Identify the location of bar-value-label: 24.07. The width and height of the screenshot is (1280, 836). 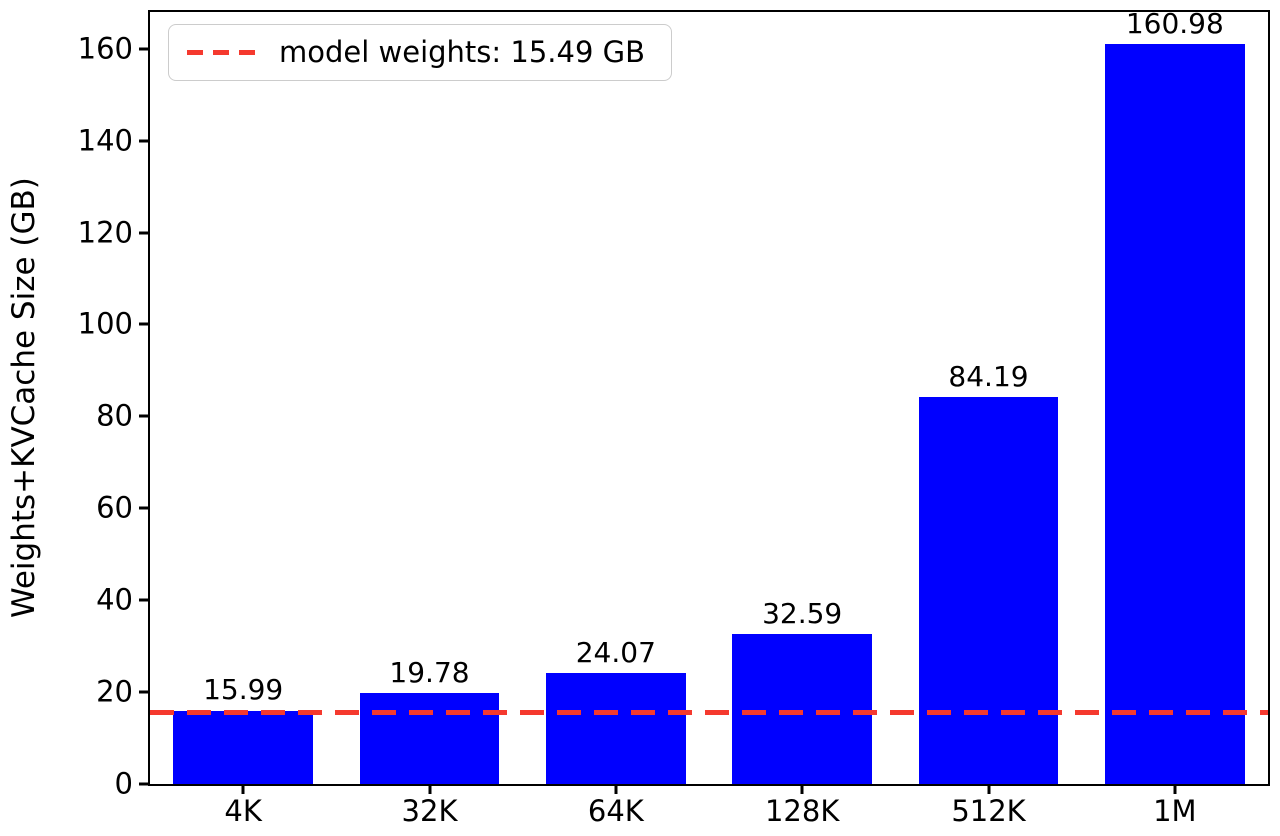
(615, 653).